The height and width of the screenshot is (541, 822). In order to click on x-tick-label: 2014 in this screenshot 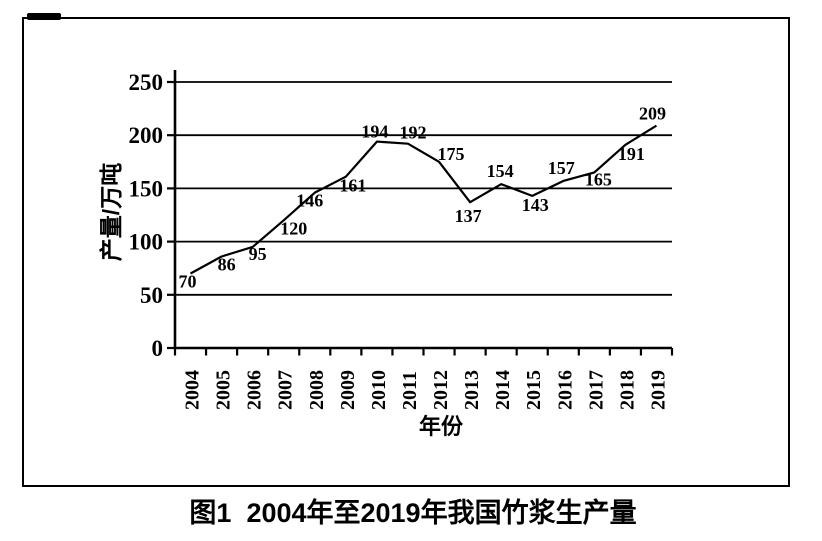, I will do `click(503, 390)`.